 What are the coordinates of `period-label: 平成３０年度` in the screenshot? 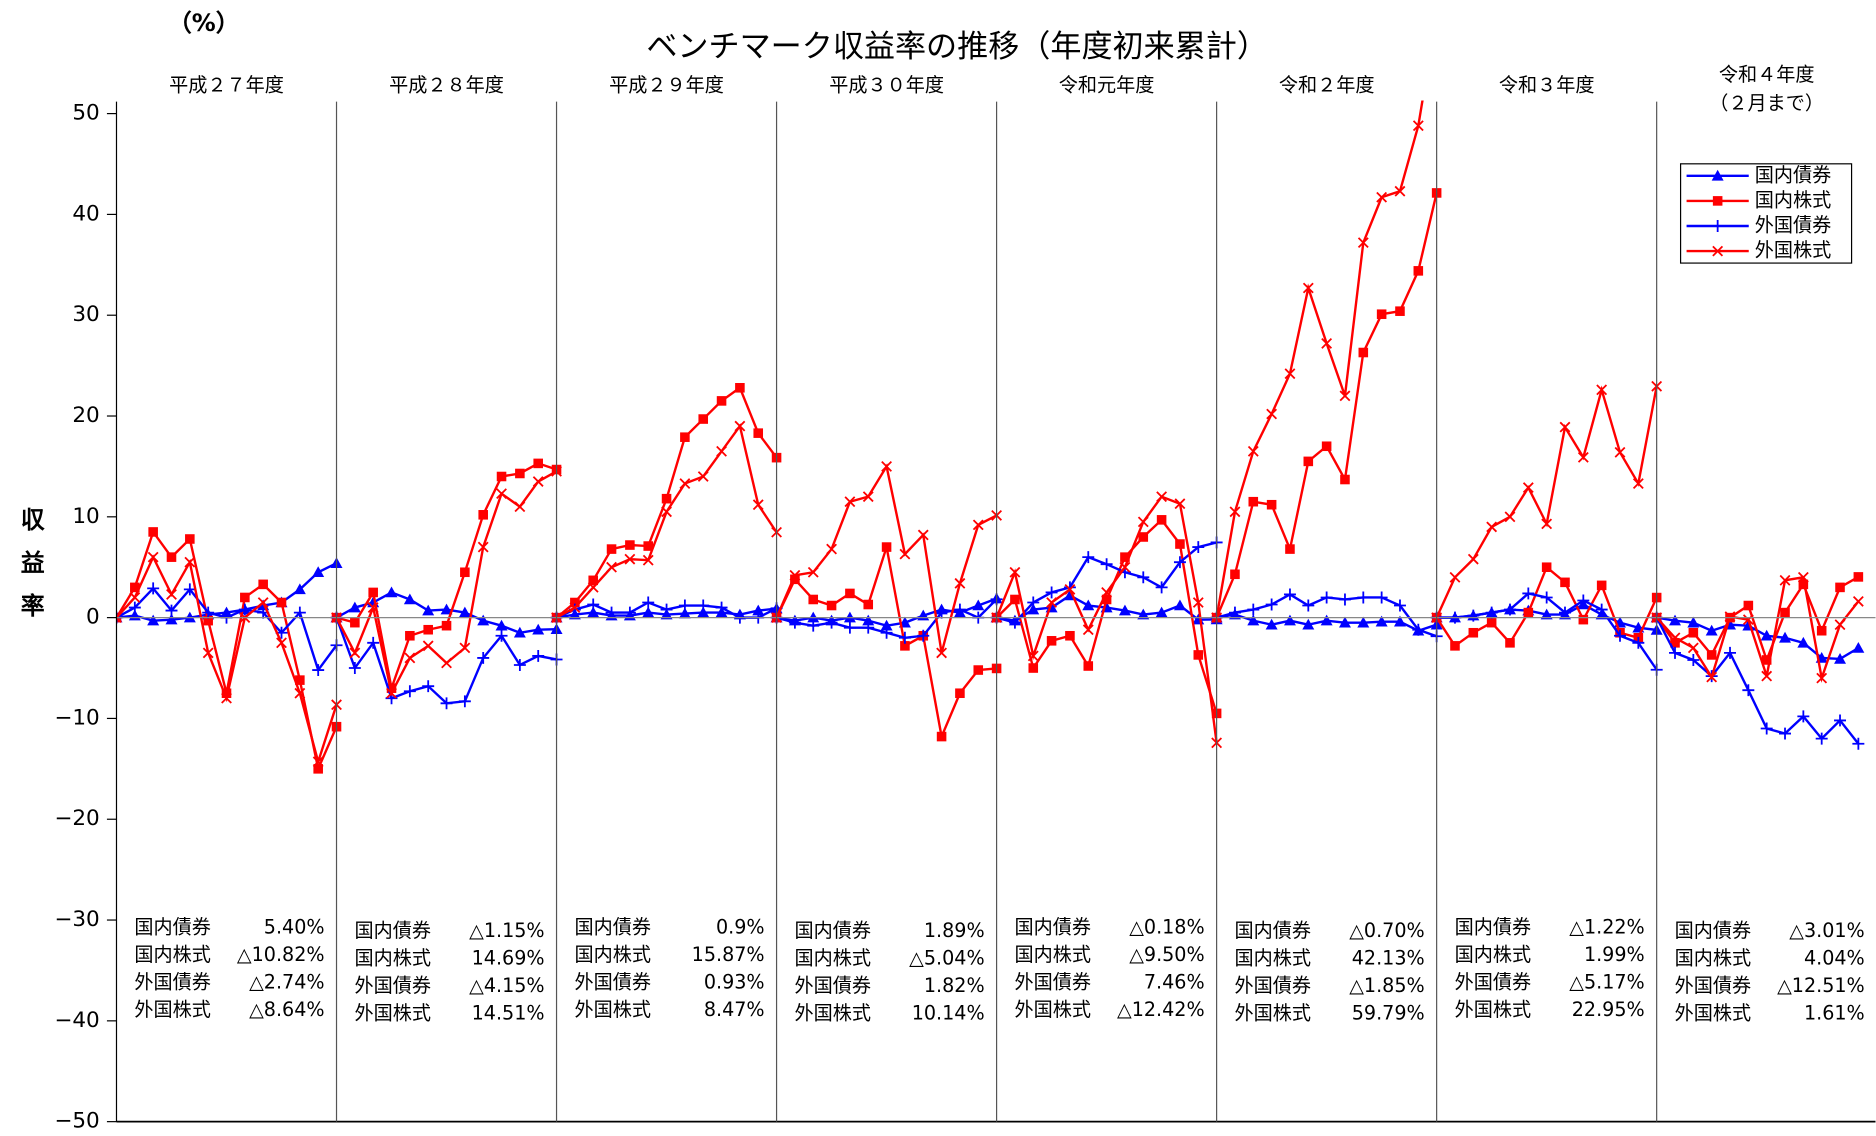 It's located at (886, 85).